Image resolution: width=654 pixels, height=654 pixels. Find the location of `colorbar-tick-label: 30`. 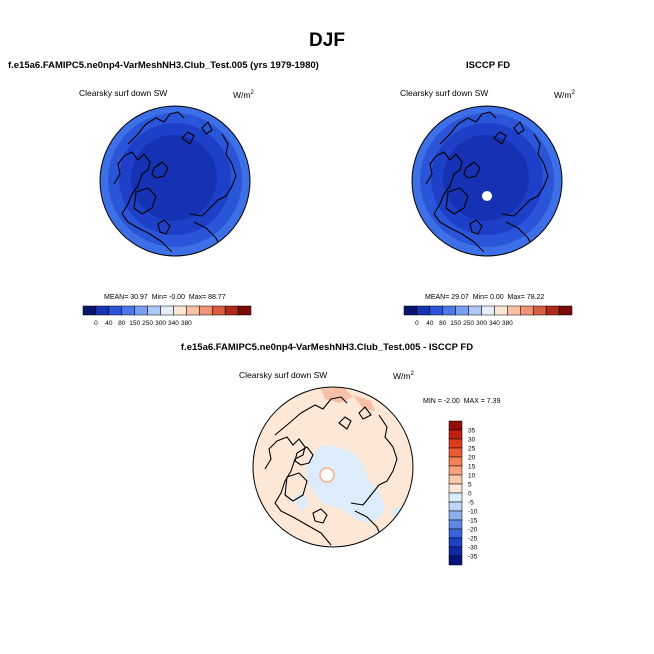

colorbar-tick-label: 30 is located at coordinates (472, 439).